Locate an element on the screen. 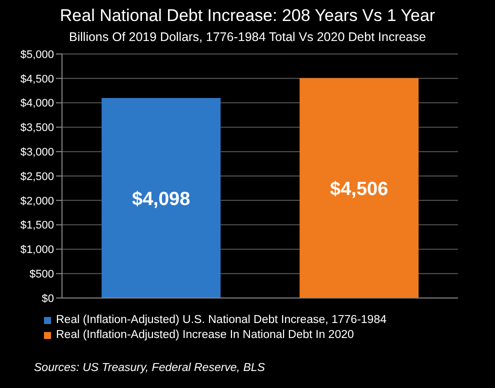 This screenshot has width=495, height=388. data-label: $4,098 is located at coordinates (161, 199).